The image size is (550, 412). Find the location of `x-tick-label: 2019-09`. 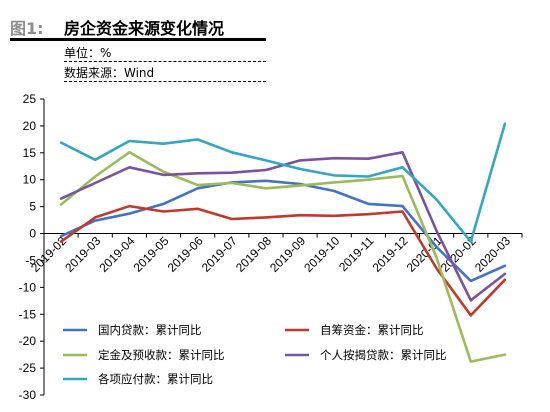

x-tick-label: 2019-09 is located at coordinates (287, 254).